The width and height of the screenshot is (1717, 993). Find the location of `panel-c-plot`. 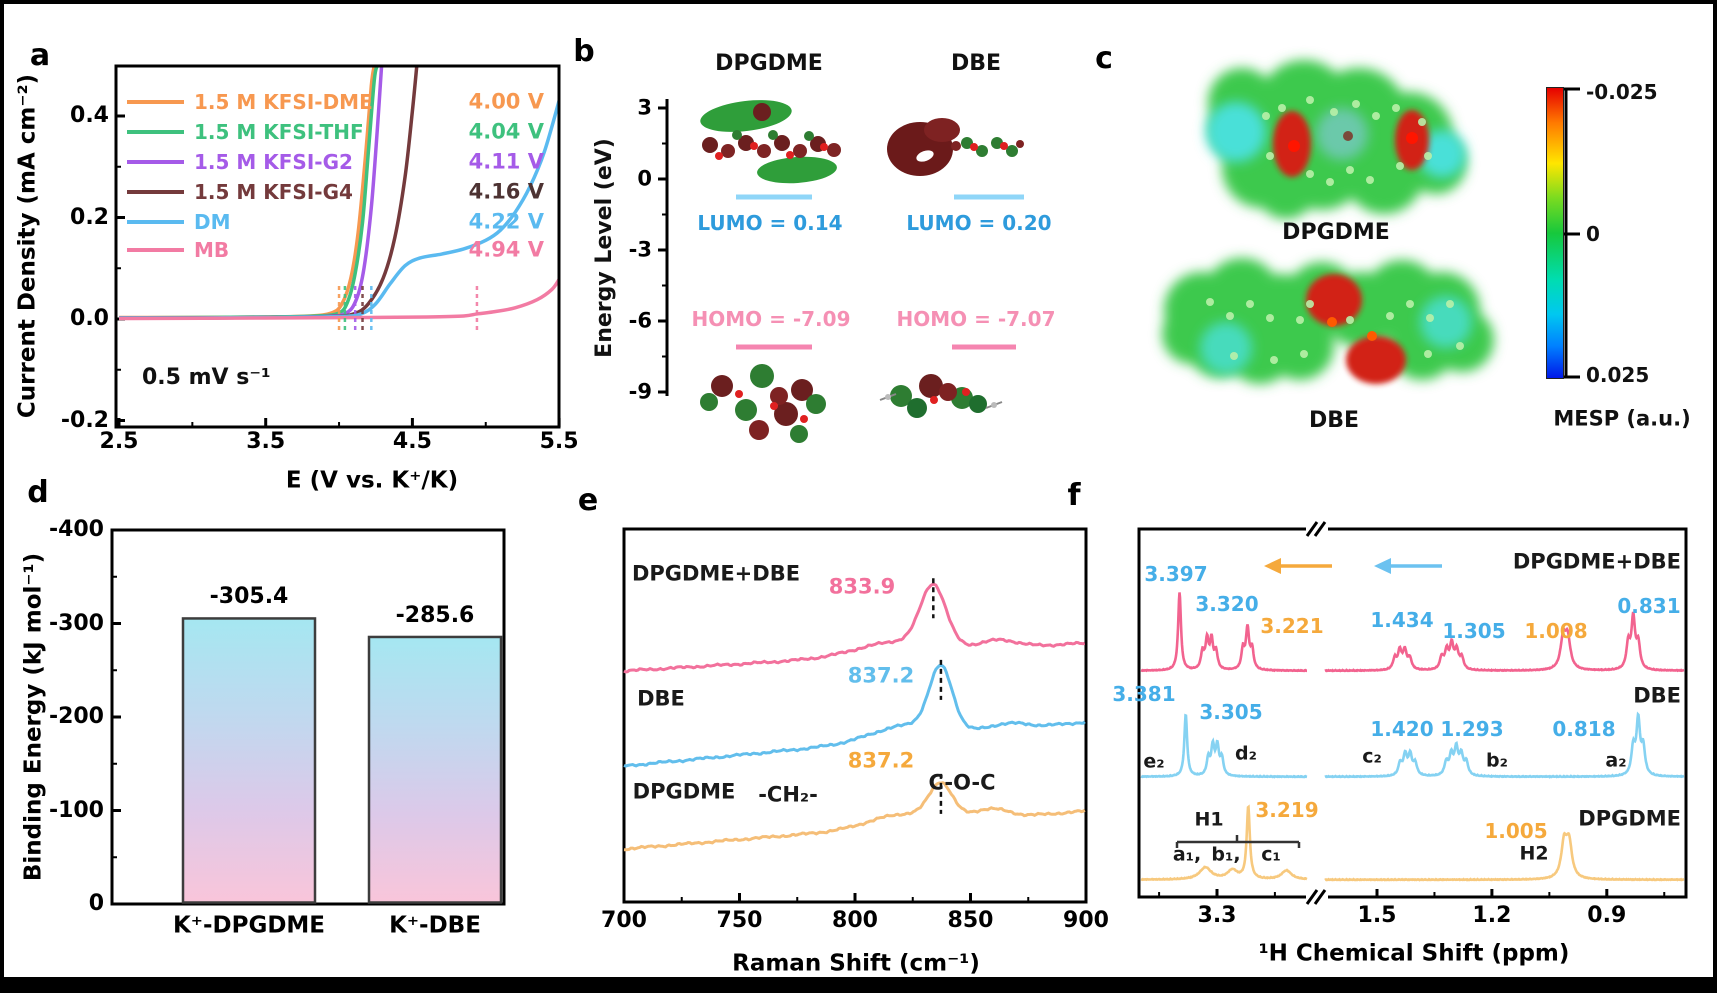

panel-c-plot is located at coordinates (1371, 222).